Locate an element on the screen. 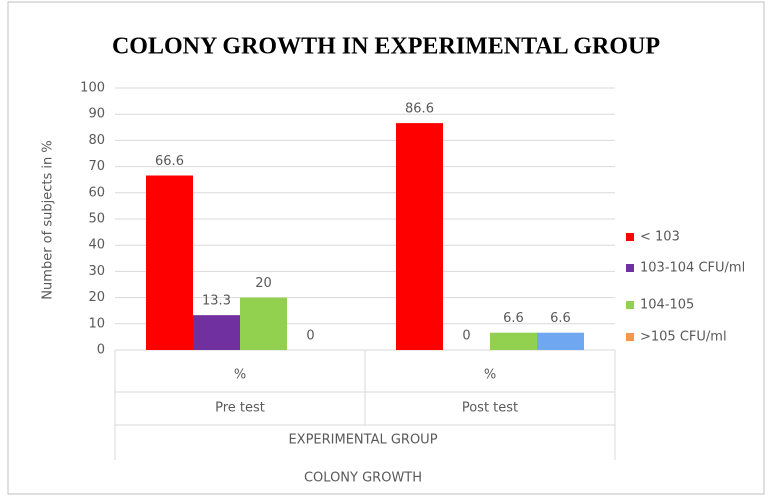 The height and width of the screenshot is (501, 773). y-tick-label: 40 is located at coordinates (96, 245).